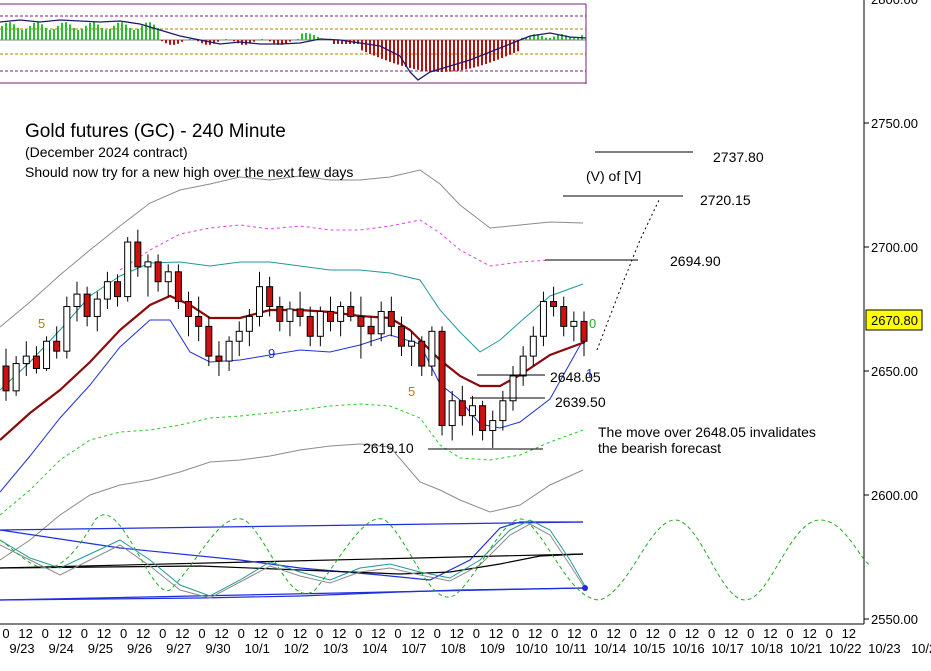 The image size is (931, 671). I want to click on x-date-label: 10/22, so click(845, 648).